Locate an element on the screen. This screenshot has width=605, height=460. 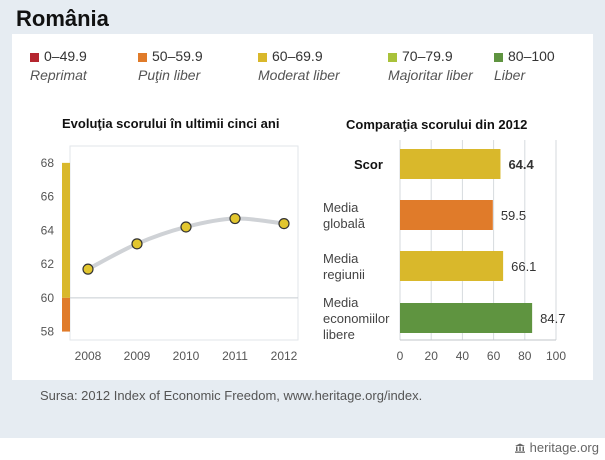
page-title: România is located at coordinates (62, 18).